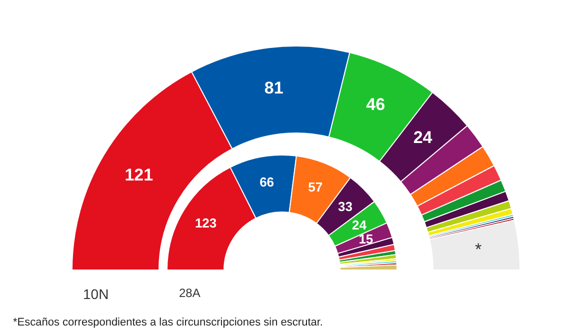 This screenshot has height=336, width=566. I want to click on data-label: *, so click(478, 249).